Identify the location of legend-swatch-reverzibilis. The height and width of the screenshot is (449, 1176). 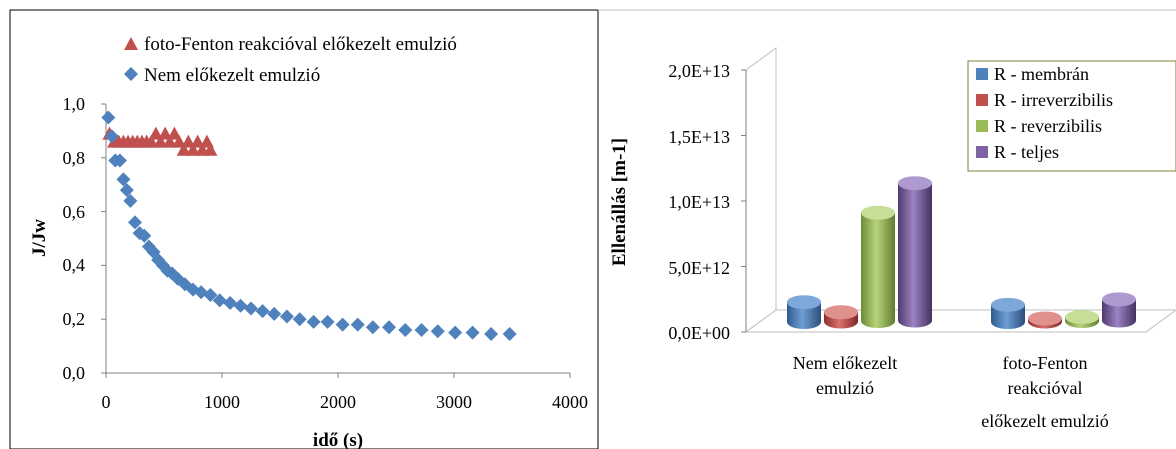
(982, 126).